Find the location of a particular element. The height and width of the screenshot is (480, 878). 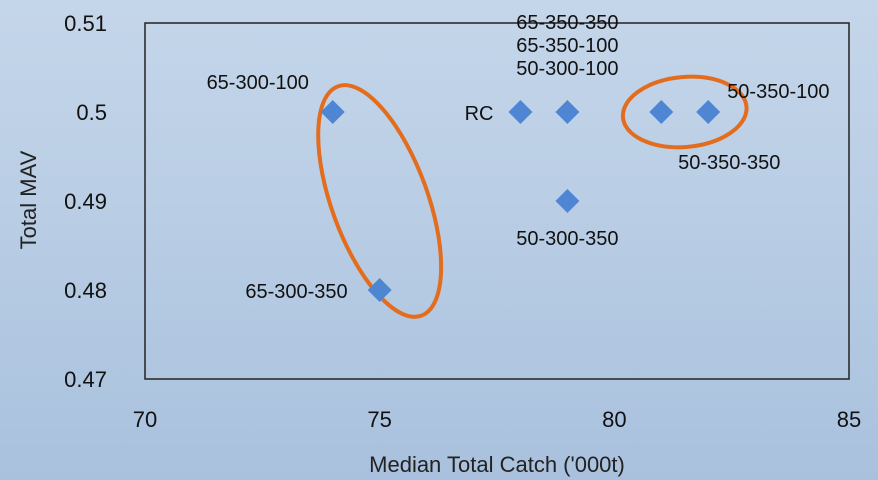

y-tick-label: 0.48 is located at coordinates (85, 290).